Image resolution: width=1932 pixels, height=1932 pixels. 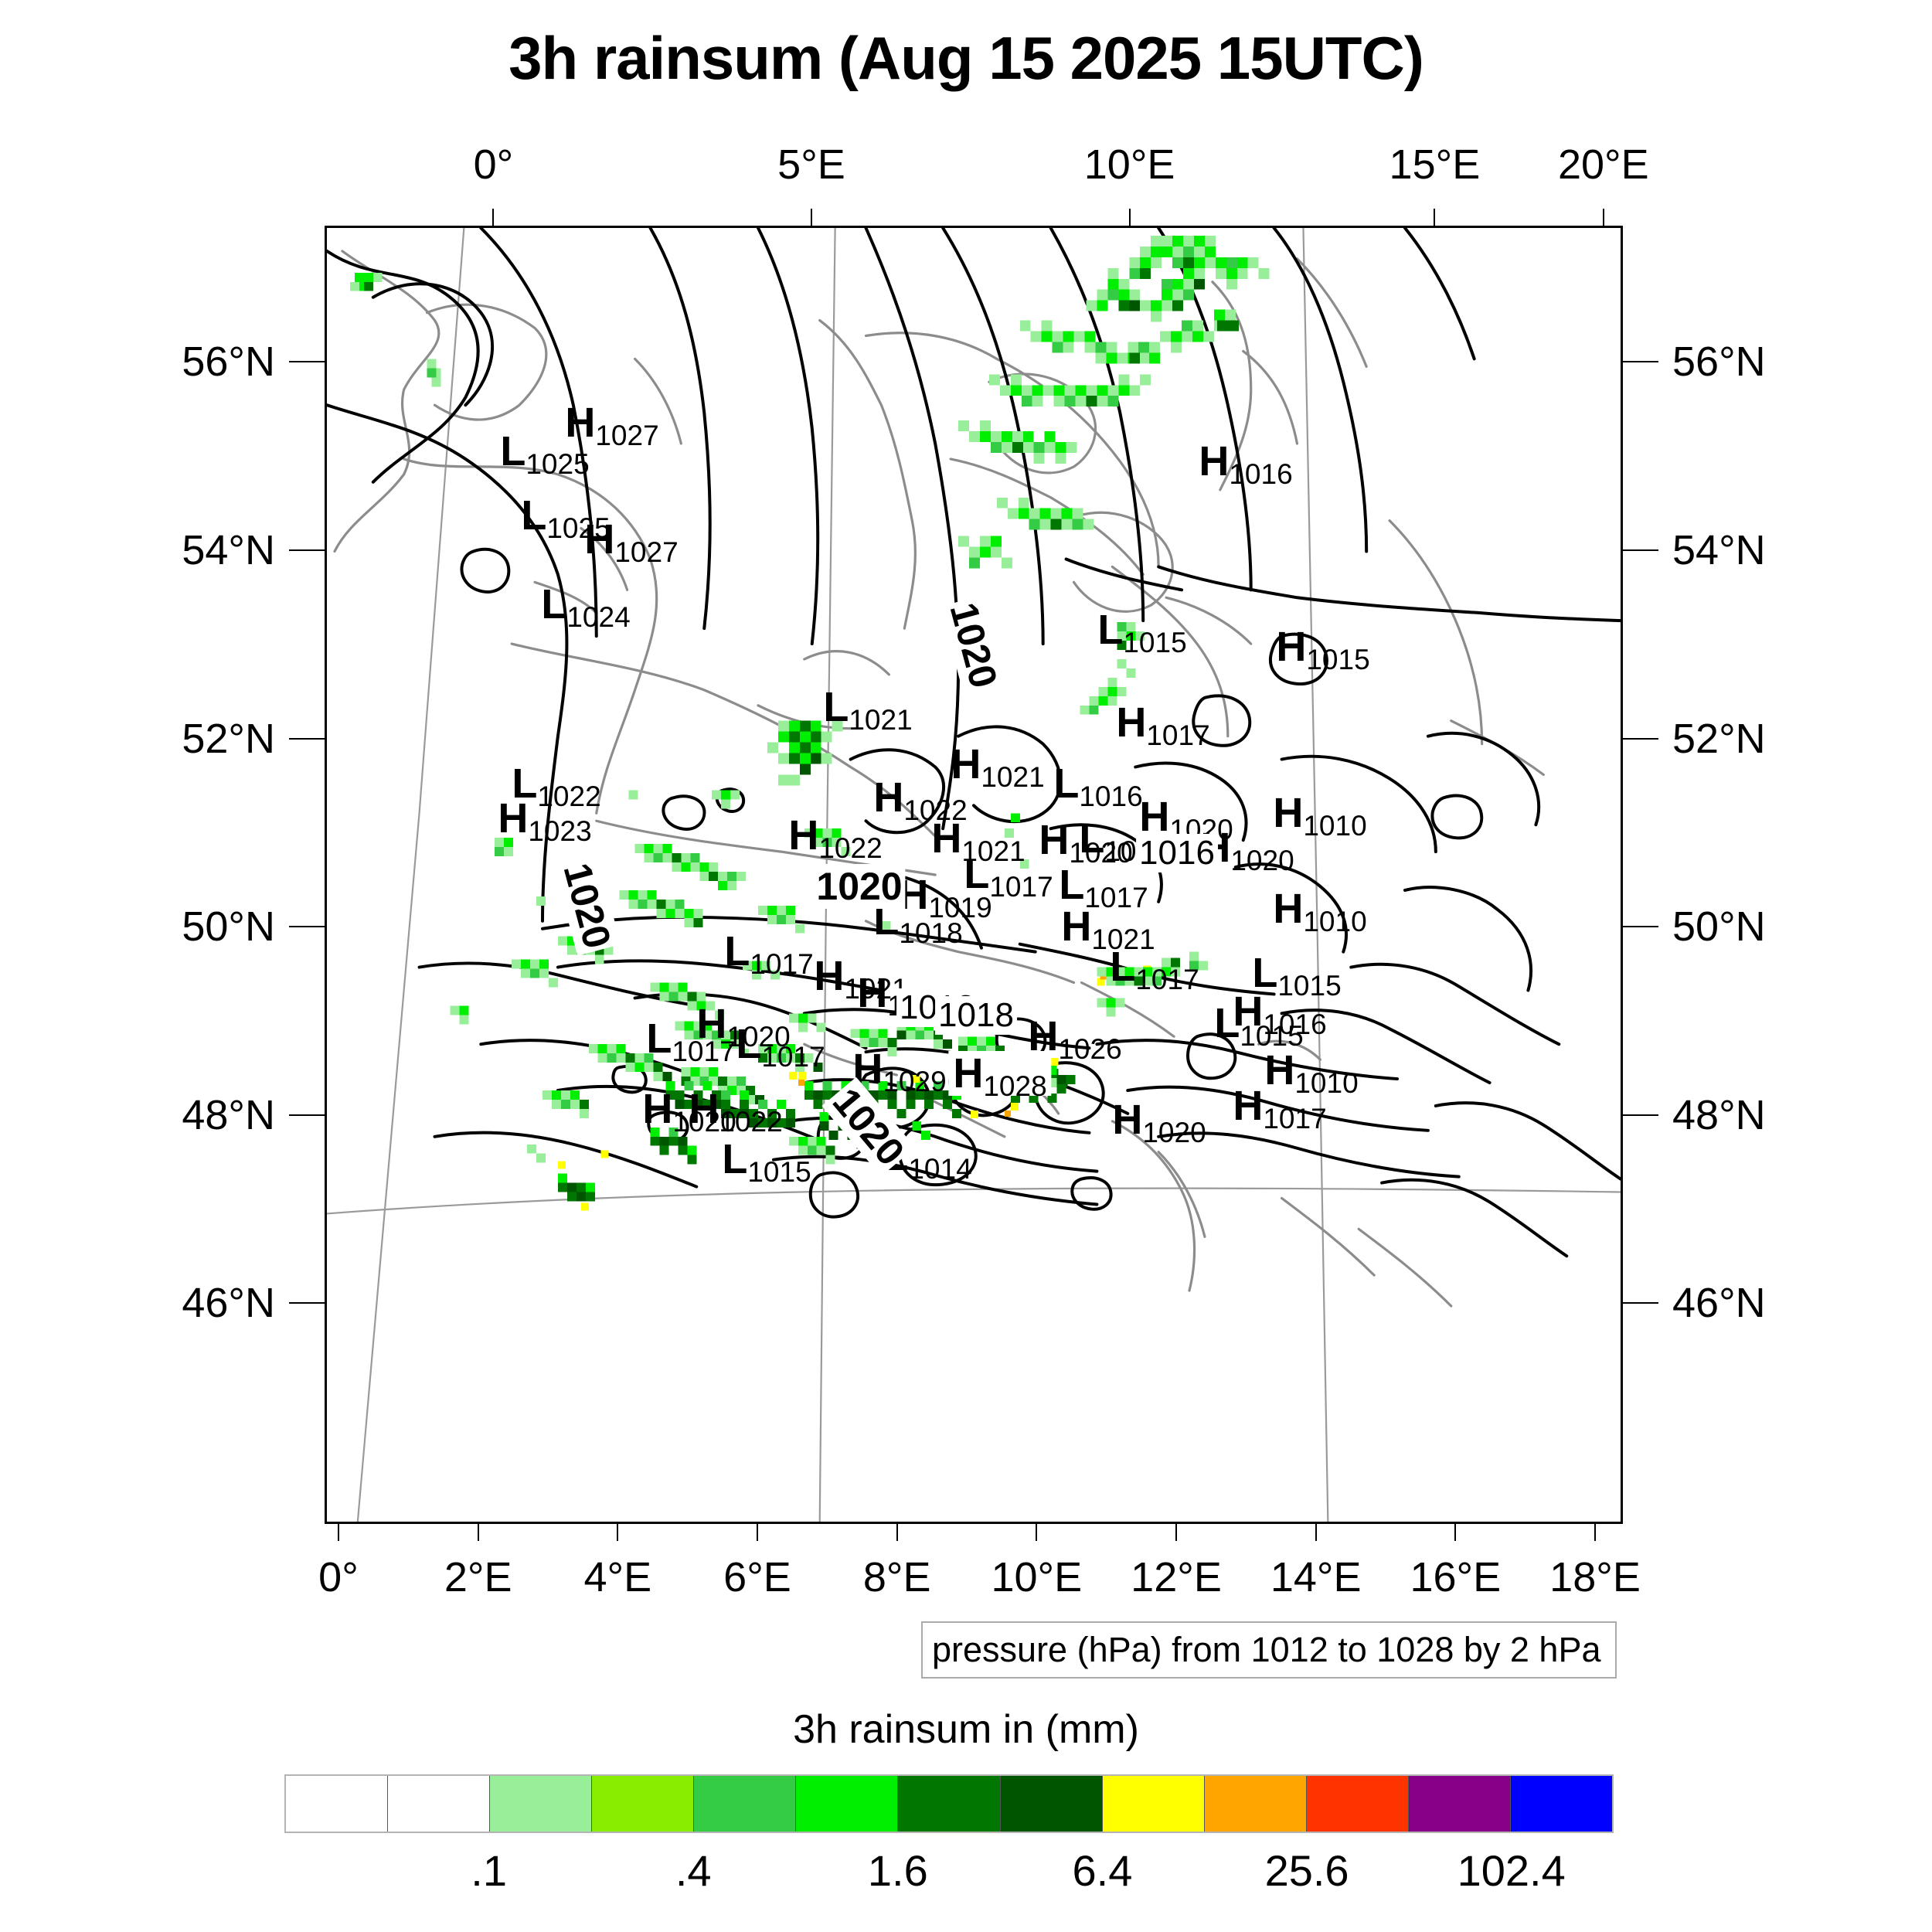 I want to click on colorbar-tick-2: 1.6, so click(x=898, y=1870).